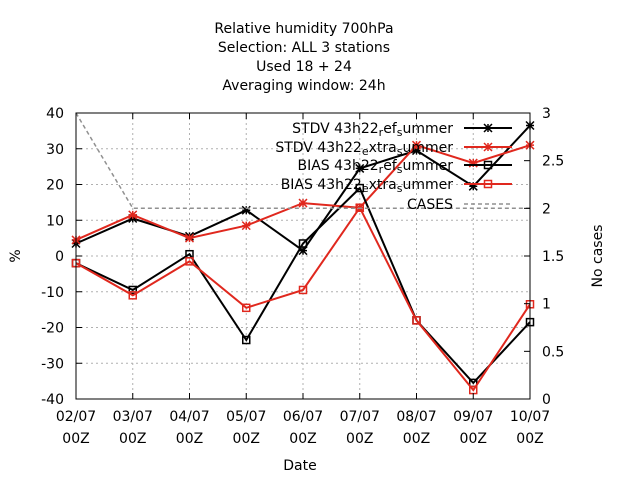 This screenshot has width=640, height=485. I want to click on y2-tick-label: 1.5, so click(553, 257).